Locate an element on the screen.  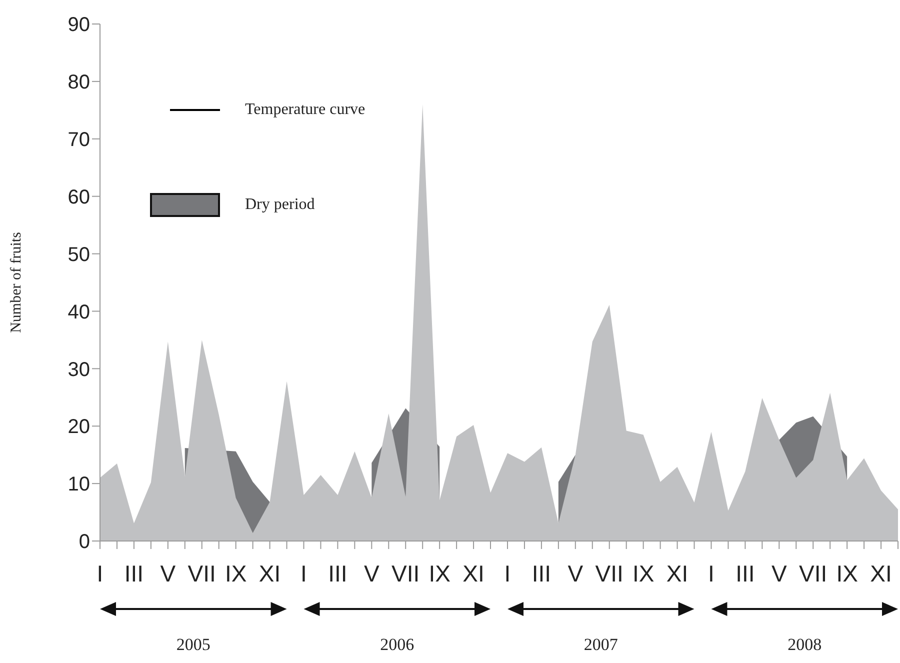
y-tick-label: 70 is located at coordinates (79, 139).